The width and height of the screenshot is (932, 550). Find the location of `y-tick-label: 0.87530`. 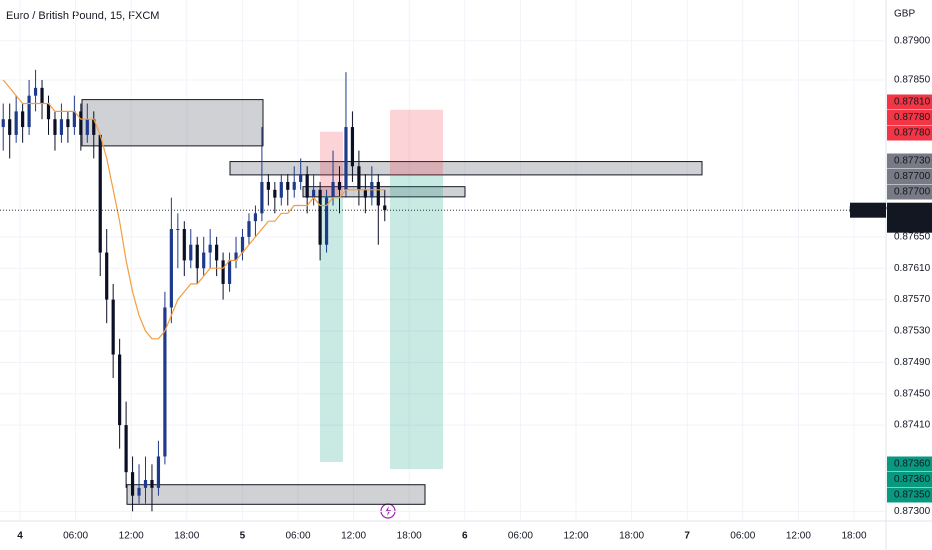

y-tick-label: 0.87530 is located at coordinates (912, 331).